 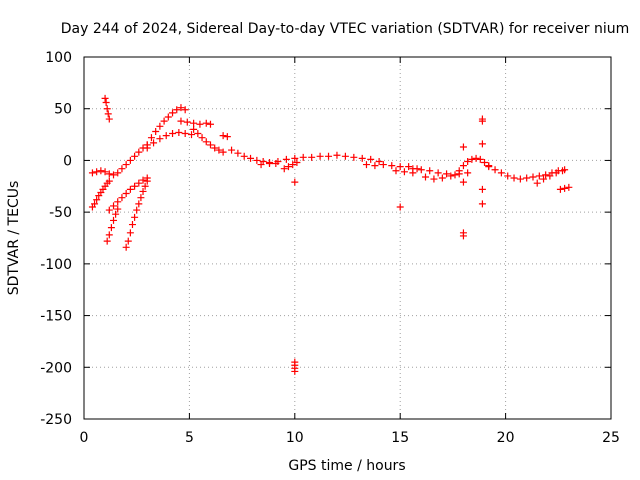 What do you see at coordinates (58, 58) in the screenshot?
I see `y-tick-label: 100` at bounding box center [58, 58].